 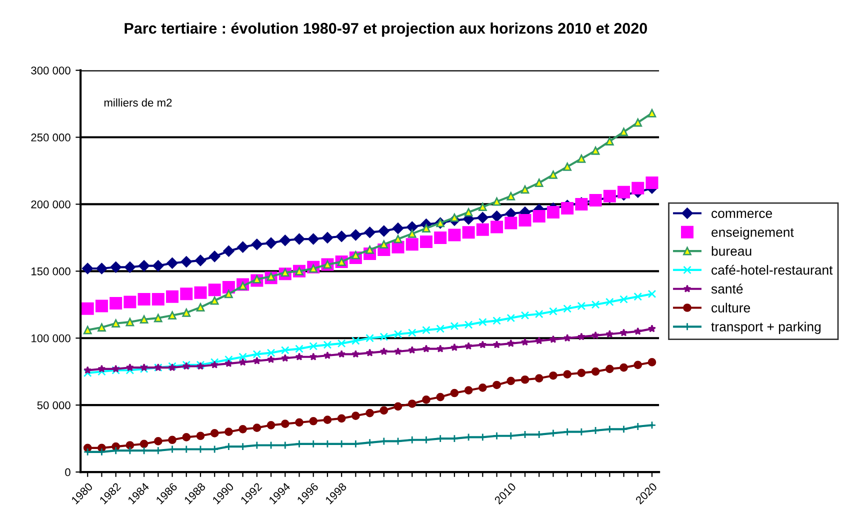 I want to click on legend-label: bureau, so click(x=732, y=251).